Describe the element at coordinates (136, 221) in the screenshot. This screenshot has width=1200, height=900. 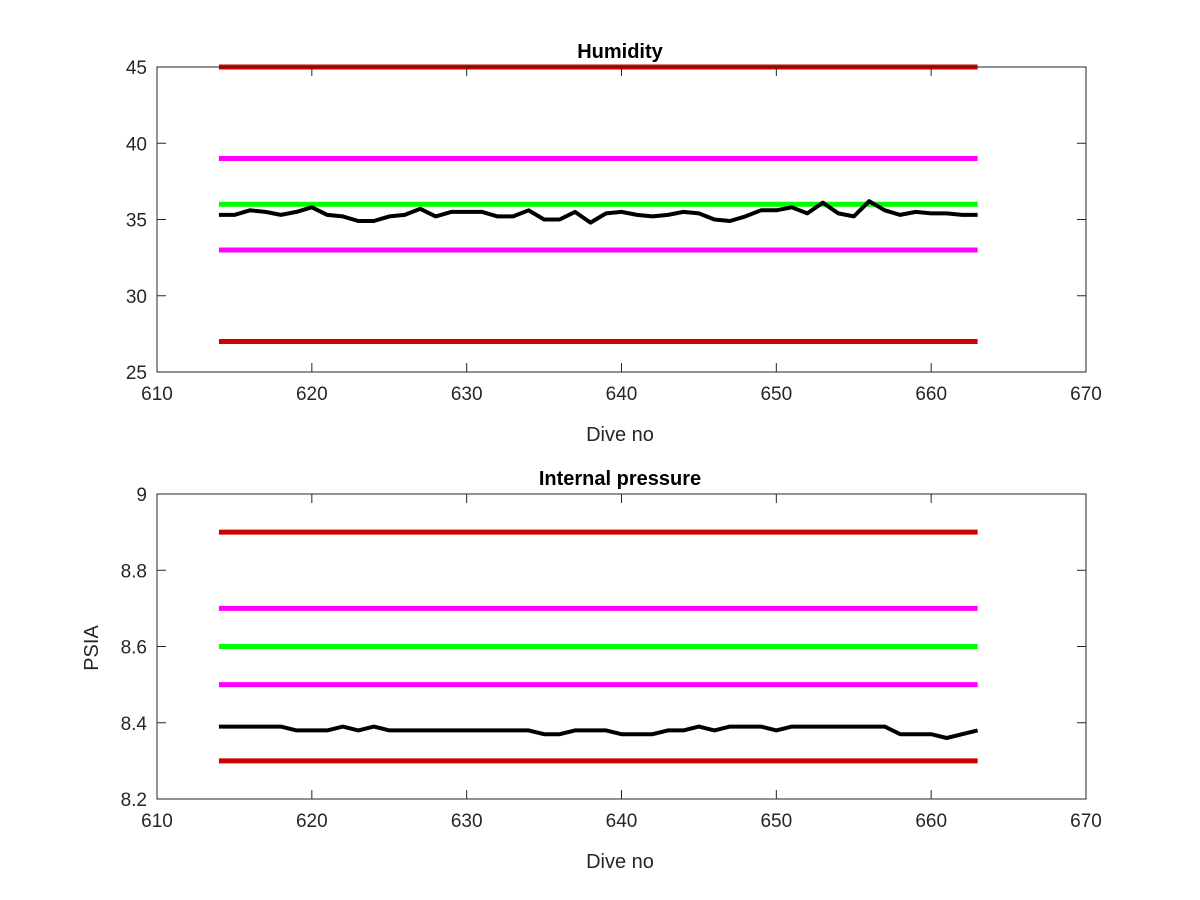
I see `y-tick-label: 35` at that location.